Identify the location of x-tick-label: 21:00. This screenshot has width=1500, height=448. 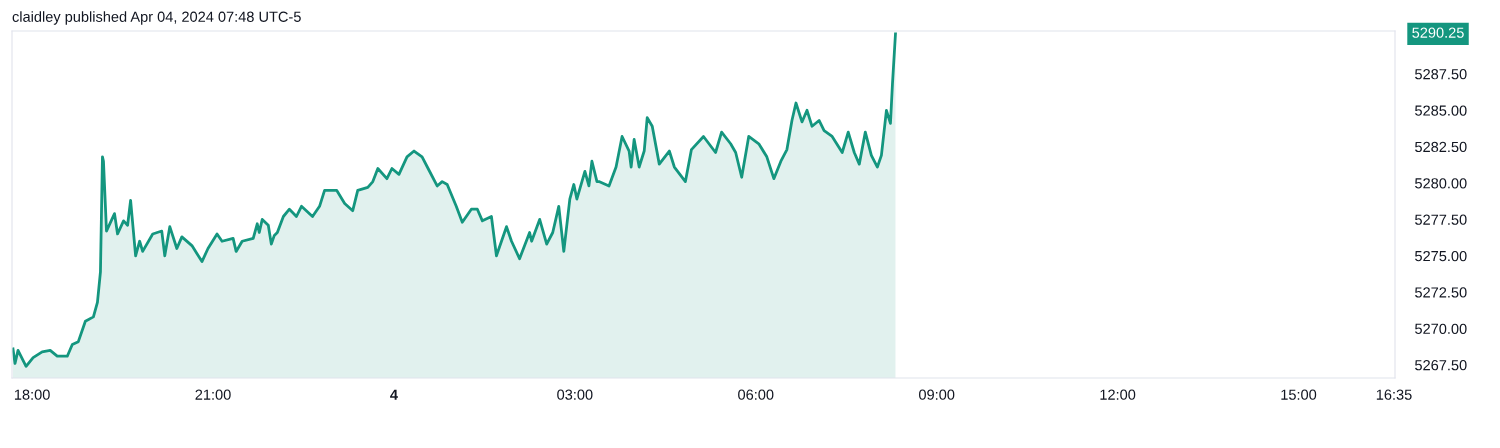
(213, 394).